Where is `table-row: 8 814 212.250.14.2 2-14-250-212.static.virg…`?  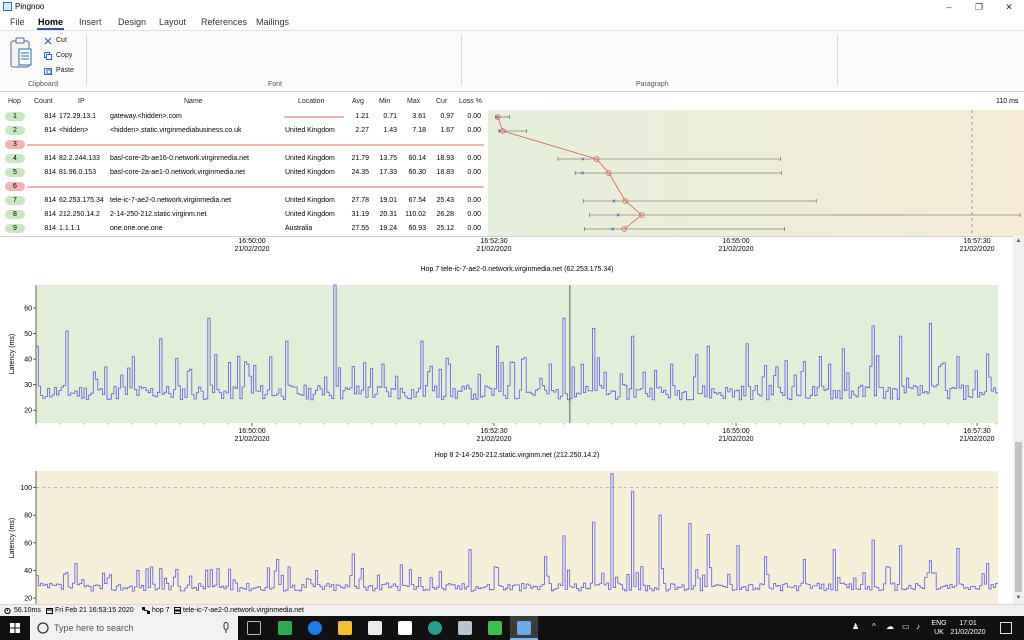
table-row: 8 814 212.250.14.2 2-14-250-212.static.virg… is located at coordinates (243, 215).